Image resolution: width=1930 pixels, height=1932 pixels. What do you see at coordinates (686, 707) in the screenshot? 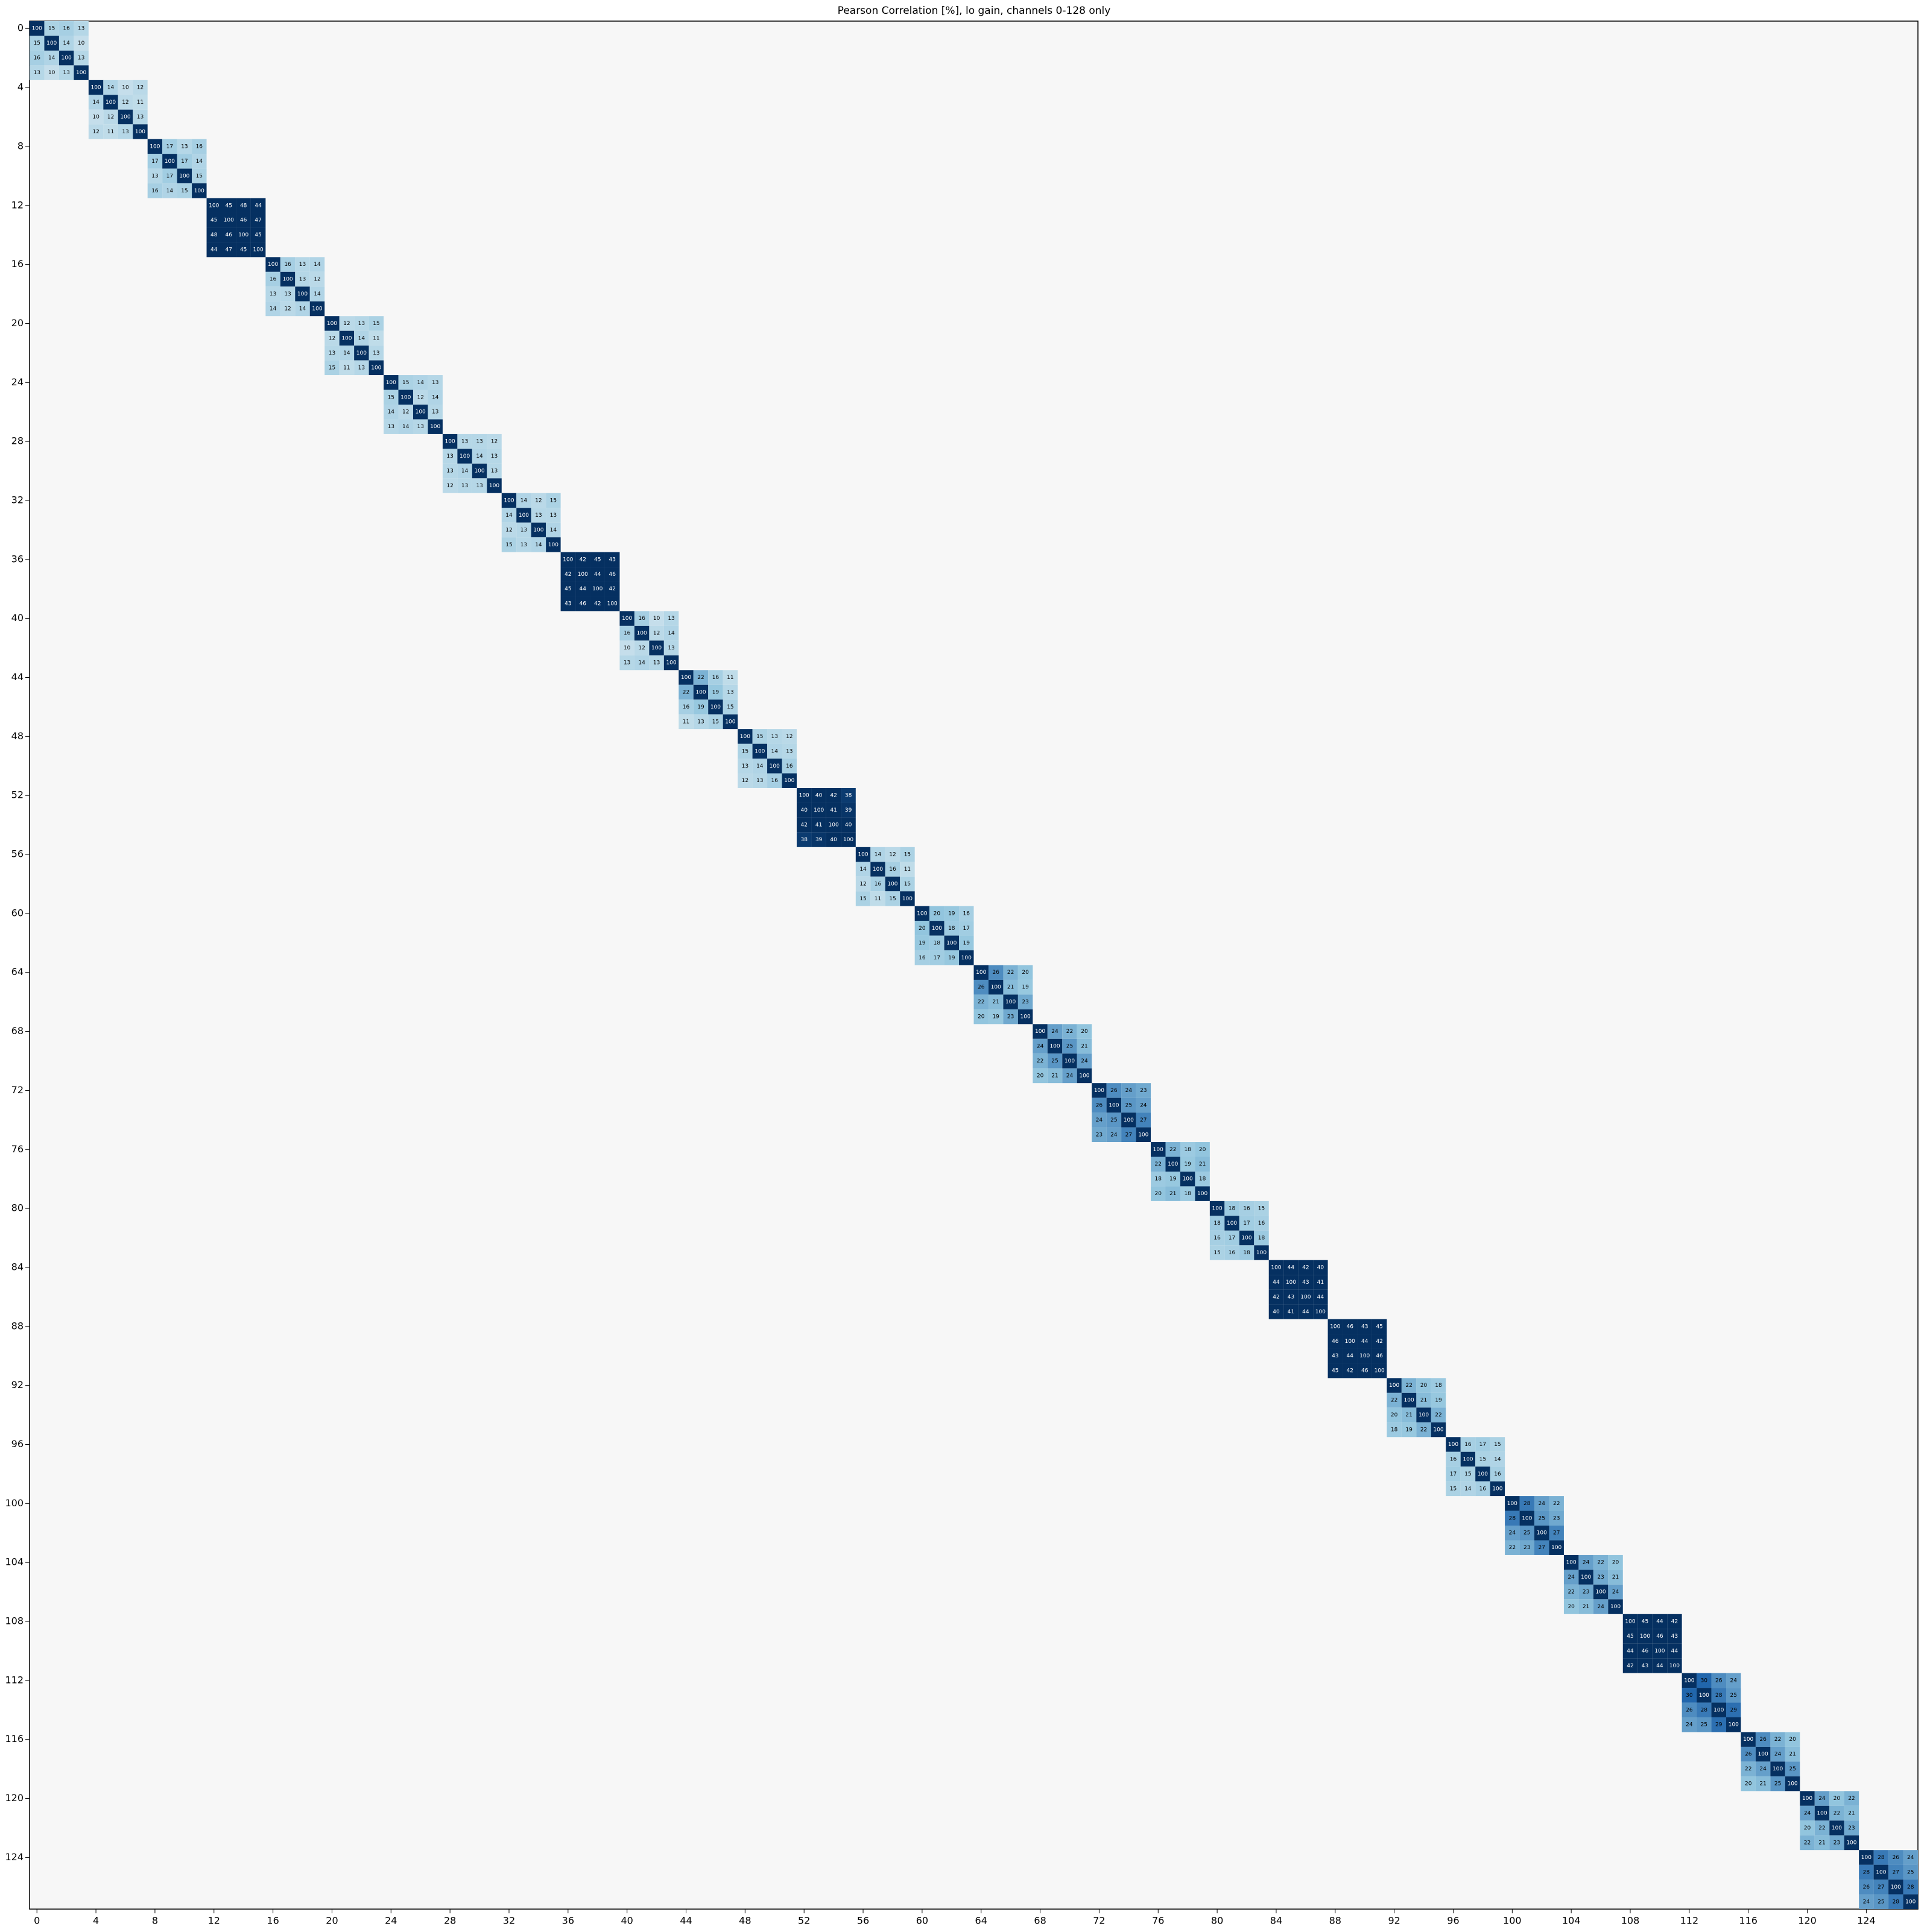
I see `cell-label: 16` at bounding box center [686, 707].